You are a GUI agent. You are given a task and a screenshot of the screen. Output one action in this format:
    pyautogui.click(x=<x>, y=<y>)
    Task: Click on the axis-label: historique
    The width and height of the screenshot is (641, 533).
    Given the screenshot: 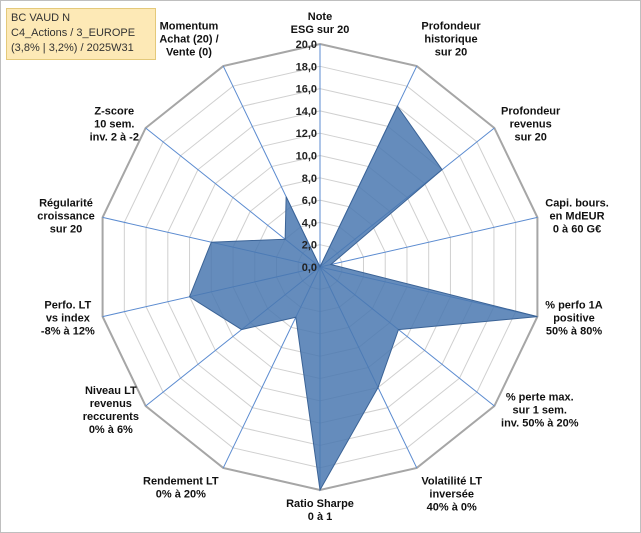 What is the action you would take?
    pyautogui.click(x=450, y=40)
    